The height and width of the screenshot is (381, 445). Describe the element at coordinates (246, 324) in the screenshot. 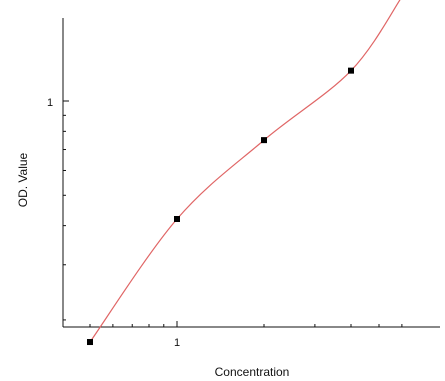

I see `x-minor-ticks` at that location.